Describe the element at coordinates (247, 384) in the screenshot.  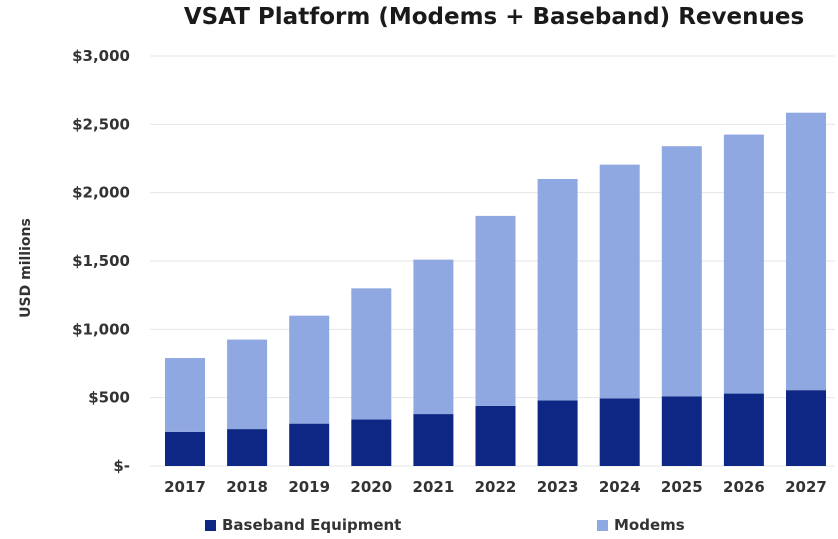
I see `bar-modems-2018` at that location.